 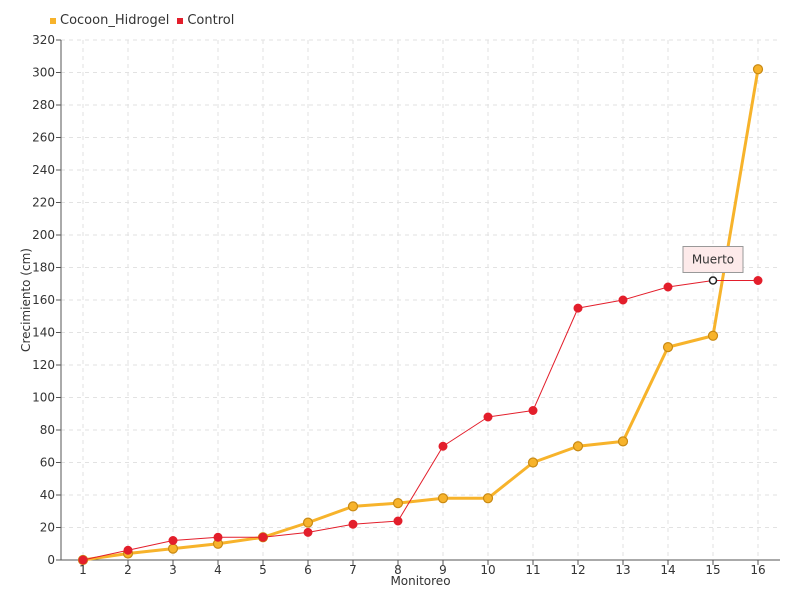 I want to click on x-tick-label: 8, so click(x=398, y=570).